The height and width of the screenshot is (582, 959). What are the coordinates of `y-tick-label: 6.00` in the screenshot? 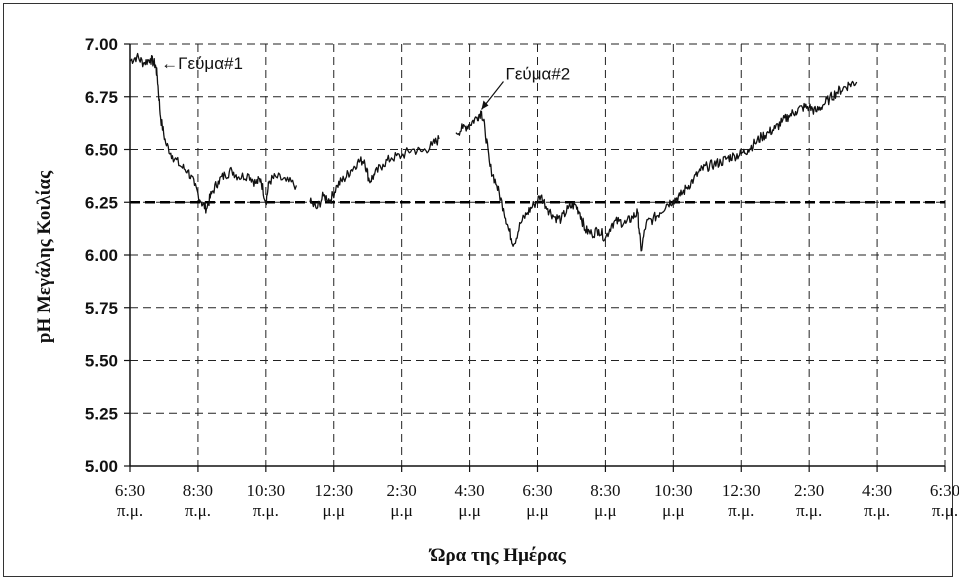 It's located at (101, 255).